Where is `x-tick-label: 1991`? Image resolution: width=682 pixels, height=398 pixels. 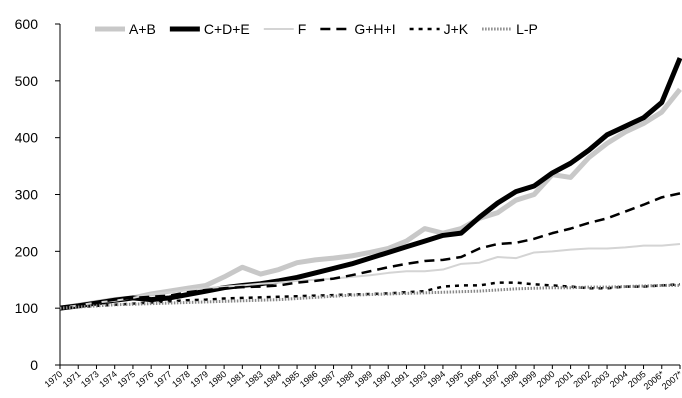
x-tick-label: 1991 is located at coordinates (400, 379).